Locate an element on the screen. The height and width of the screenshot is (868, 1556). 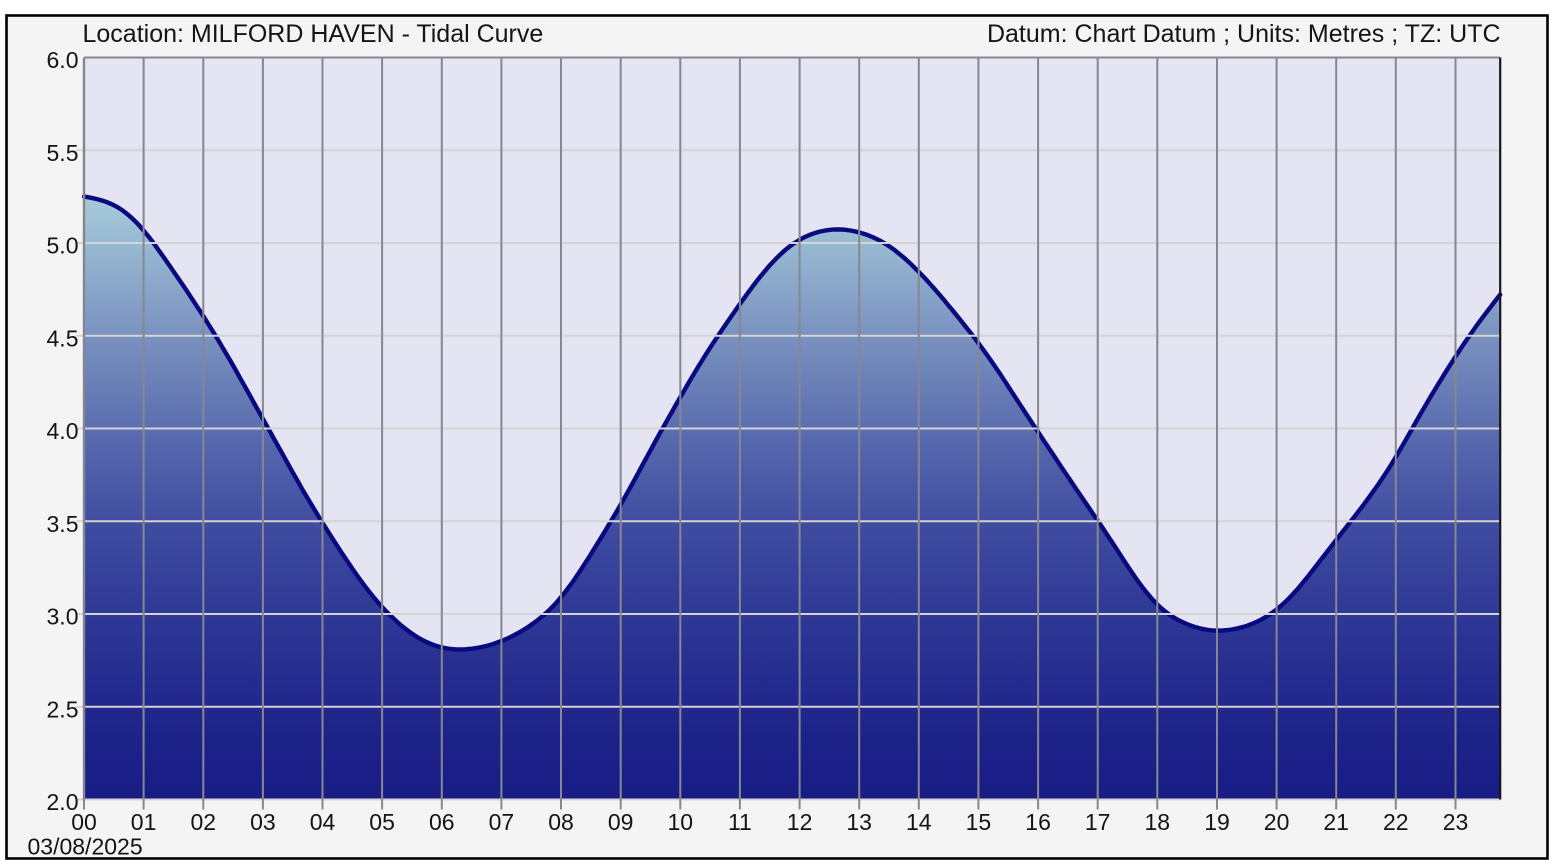
svg-text: 07 is located at coordinates (502, 822).